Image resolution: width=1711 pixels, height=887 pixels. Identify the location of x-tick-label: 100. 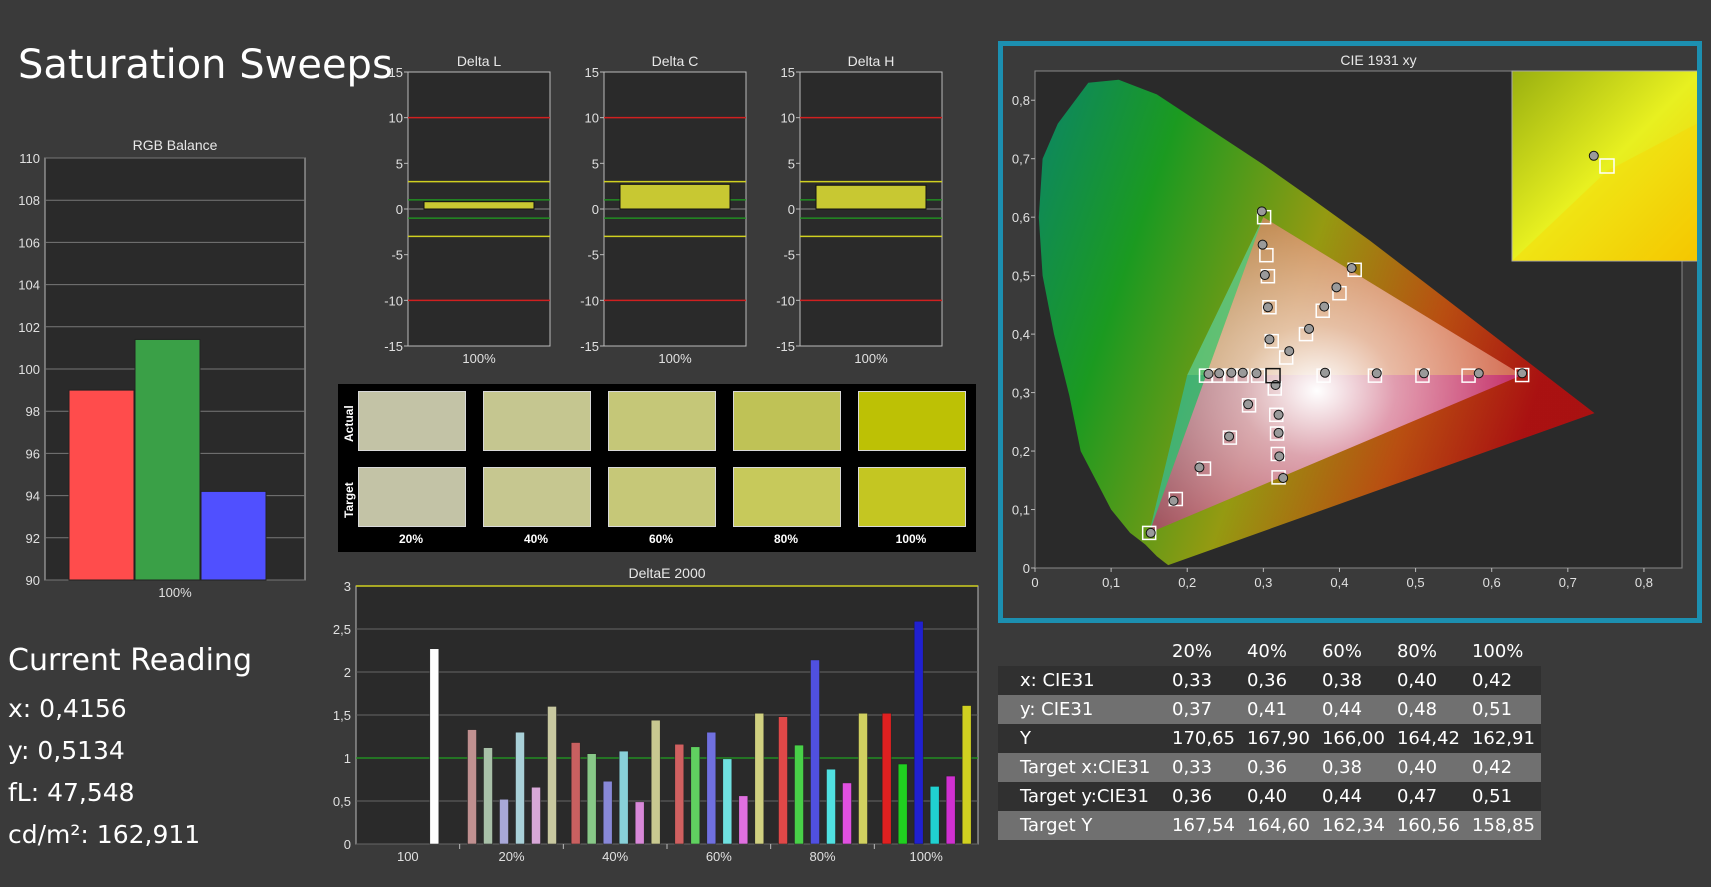
(408, 856).